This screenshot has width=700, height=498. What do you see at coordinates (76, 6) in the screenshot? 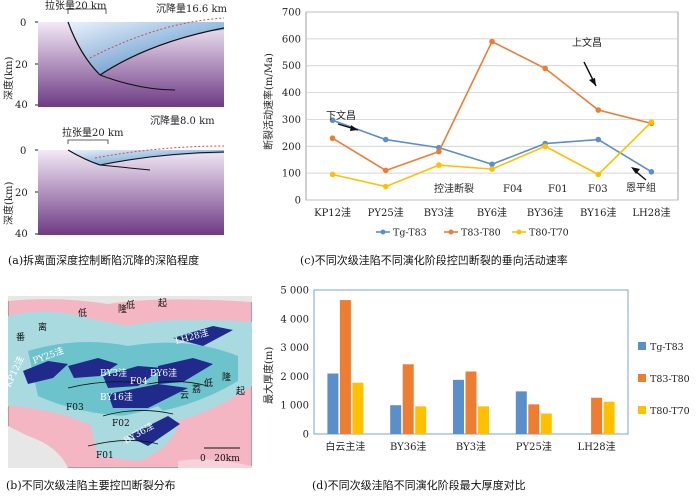
I see `extension-label-top: 拉张量20 km` at bounding box center [76, 6].